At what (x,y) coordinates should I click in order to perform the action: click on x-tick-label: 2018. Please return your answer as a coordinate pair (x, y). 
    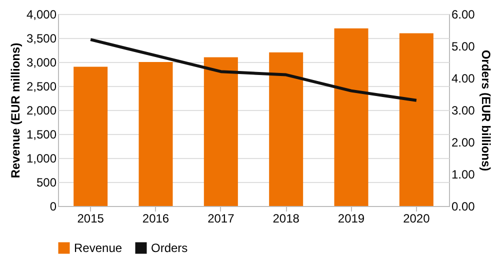
    Looking at the image, I should click on (286, 219).